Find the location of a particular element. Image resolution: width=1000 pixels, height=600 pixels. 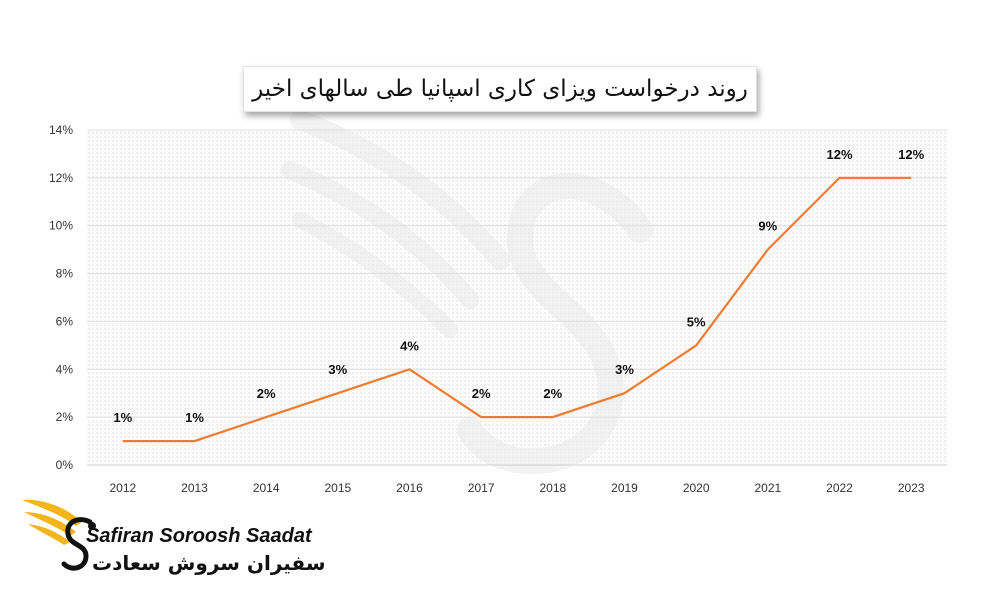

y-tick-label: 2% is located at coordinates (65, 417).